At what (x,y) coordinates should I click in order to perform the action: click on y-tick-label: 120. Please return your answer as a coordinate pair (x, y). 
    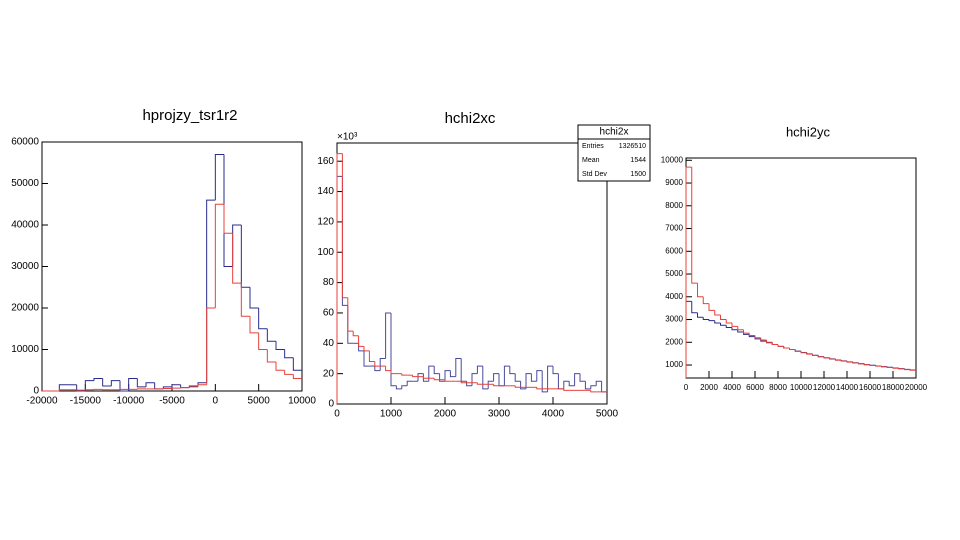
    Looking at the image, I should click on (325, 222).